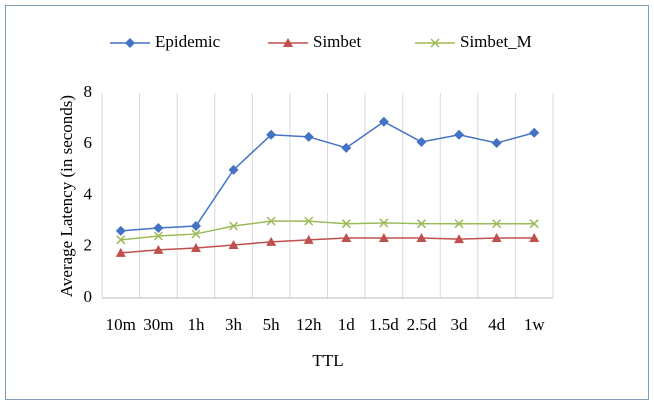  Describe the element at coordinates (497, 324) in the screenshot. I see `x-tick-label: 4d` at that location.